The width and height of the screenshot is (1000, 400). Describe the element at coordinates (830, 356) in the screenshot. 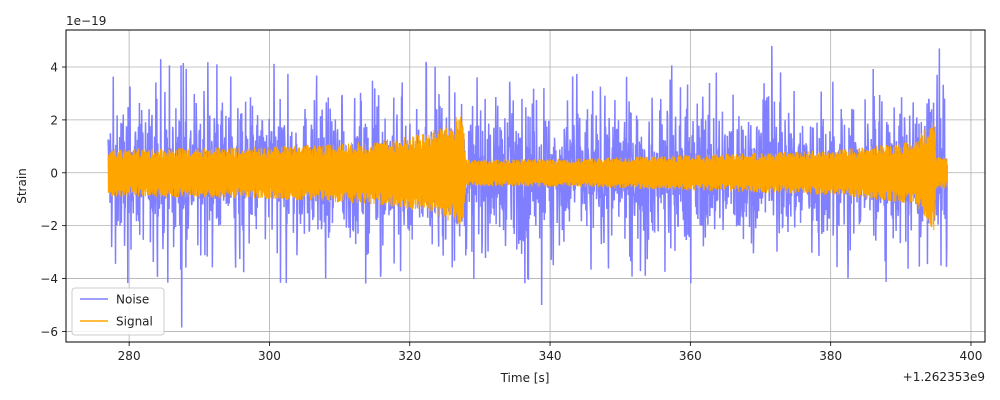

I see `x-tick-label: 380` at that location.